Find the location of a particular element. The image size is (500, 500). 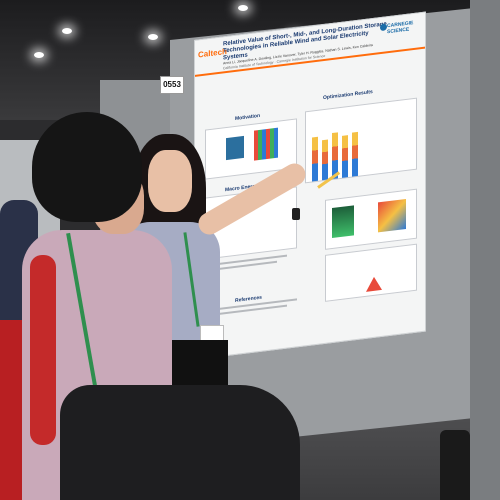

partition-panel-right is located at coordinates (485, 250).